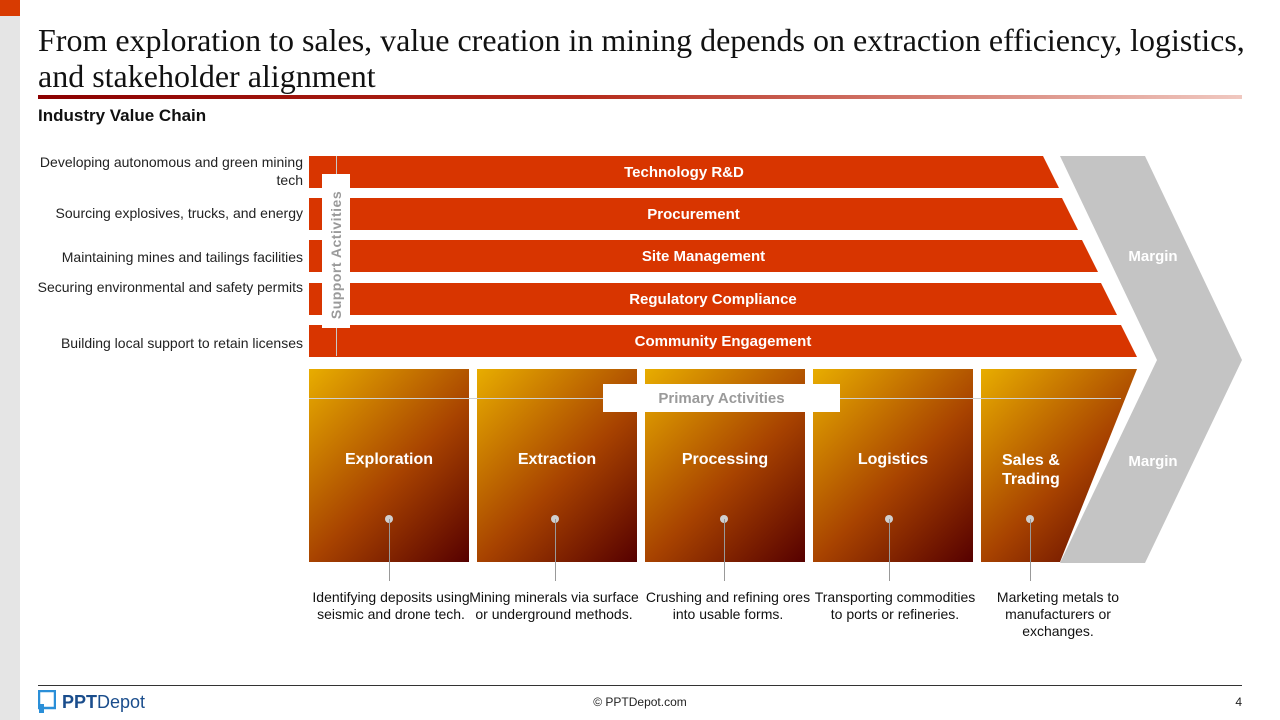 The width and height of the screenshot is (1280, 720). Describe the element at coordinates (179, 213) in the screenshot. I see `support-desc-procurement: Sourcing explosives, trucks, and energy` at that location.